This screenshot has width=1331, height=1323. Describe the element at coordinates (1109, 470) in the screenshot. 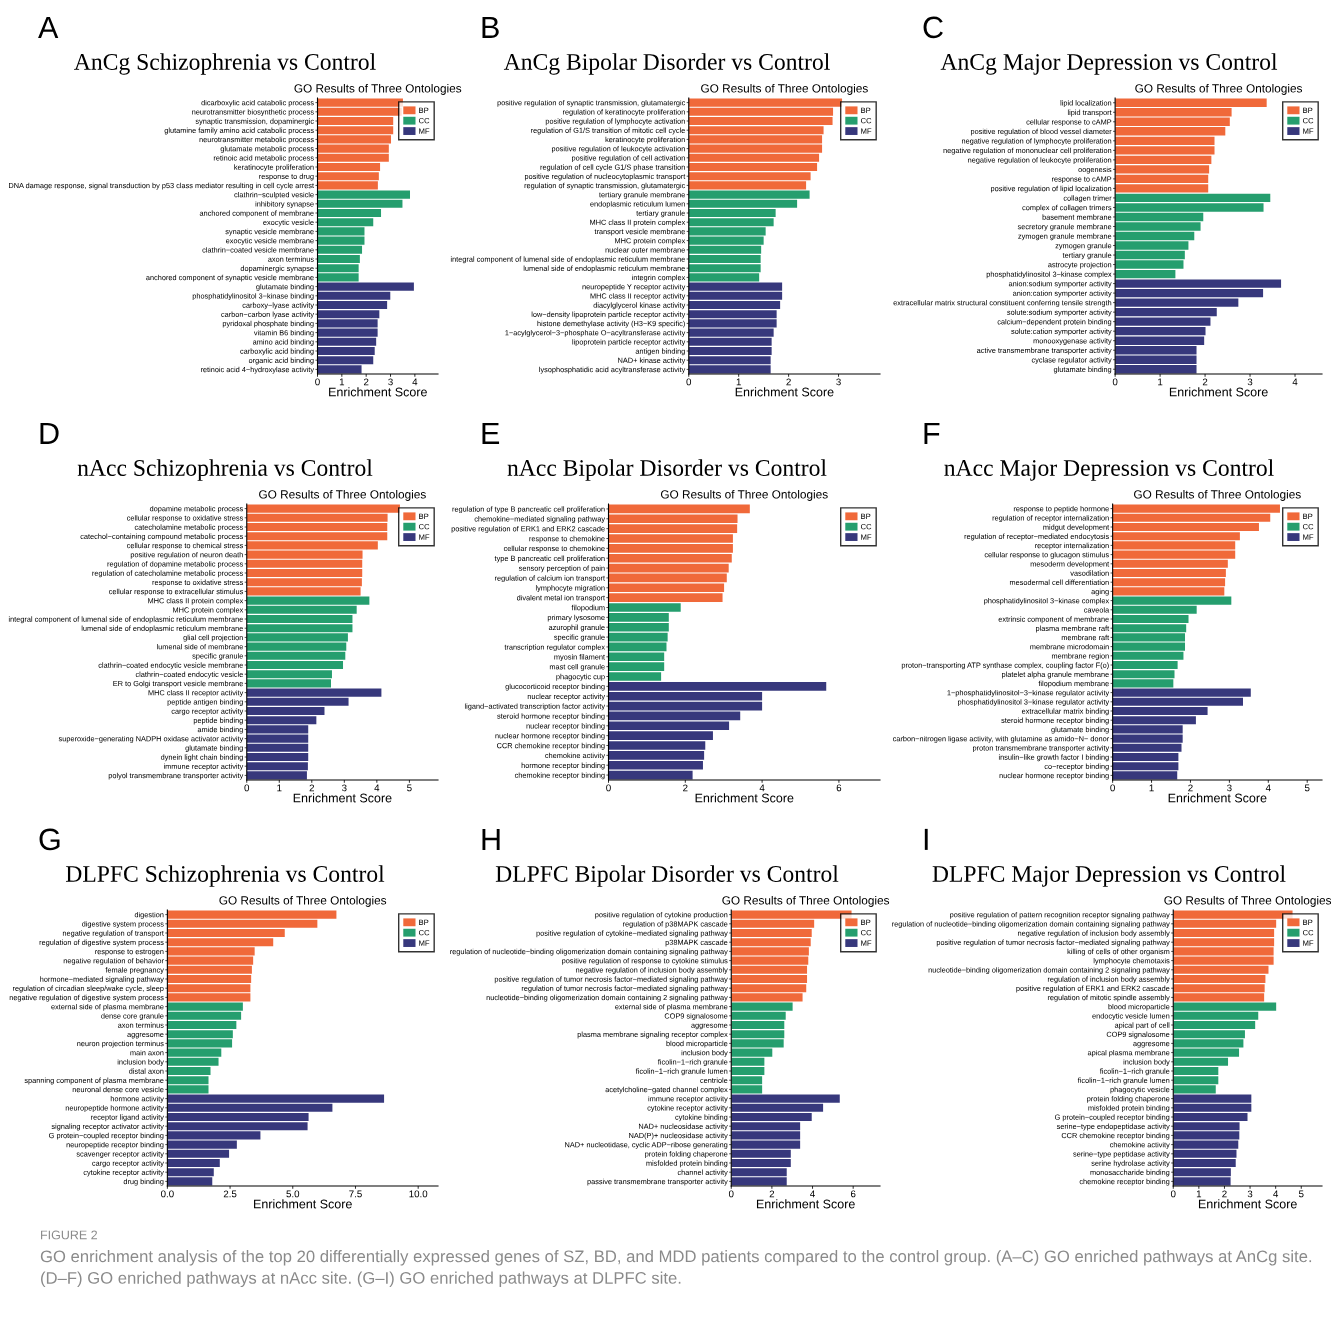

I see `chart-title: nAcc Major Depression vs Control` at that location.